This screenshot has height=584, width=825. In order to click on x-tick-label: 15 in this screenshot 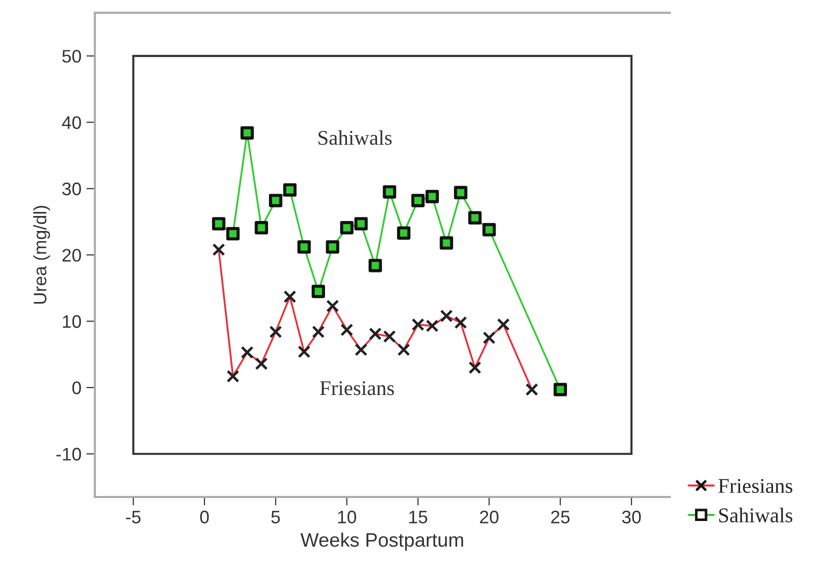, I will do `click(418, 517)`.